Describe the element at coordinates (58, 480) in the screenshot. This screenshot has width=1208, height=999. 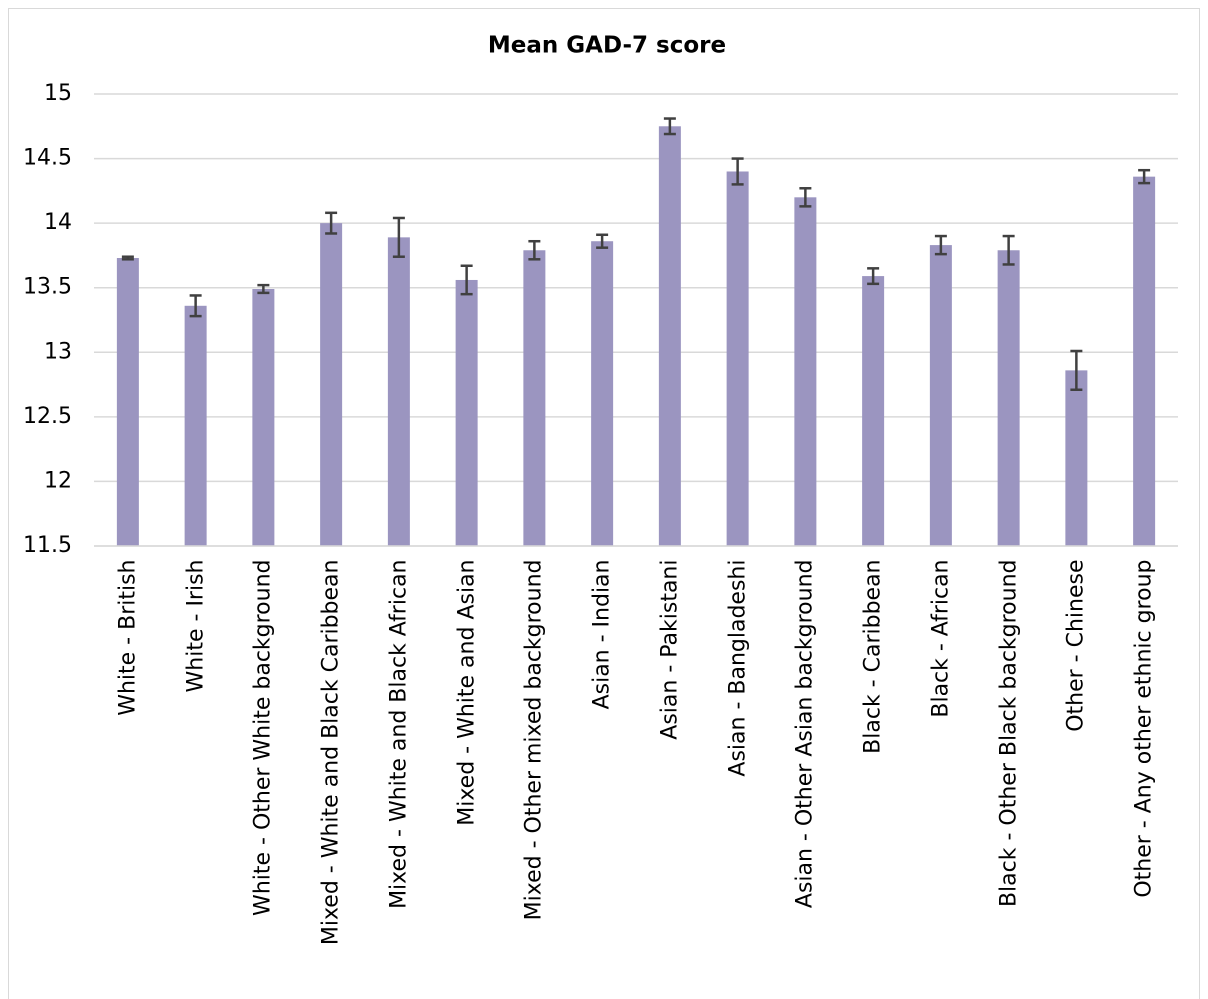
I see `y-tick-label: 12` at that location.